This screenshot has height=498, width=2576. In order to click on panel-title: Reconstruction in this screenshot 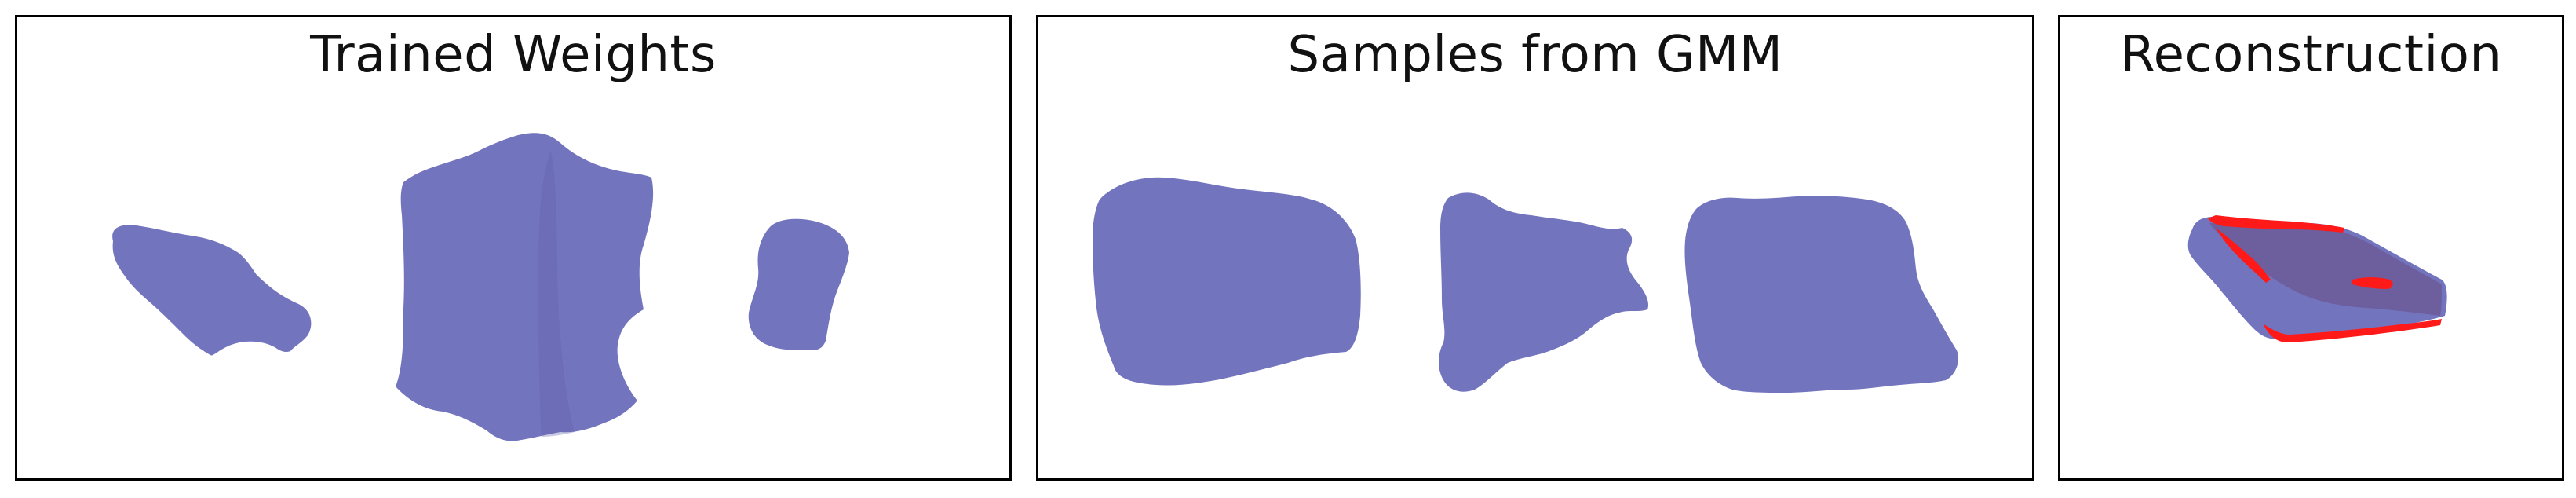, I will do `click(2311, 55)`.